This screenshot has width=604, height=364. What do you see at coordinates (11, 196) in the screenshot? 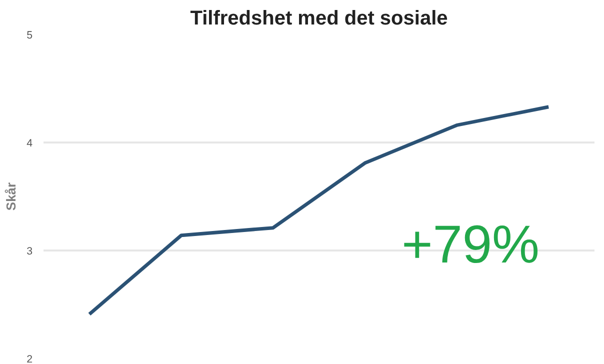
I see `y-axis-title: Skår` at bounding box center [11, 196].